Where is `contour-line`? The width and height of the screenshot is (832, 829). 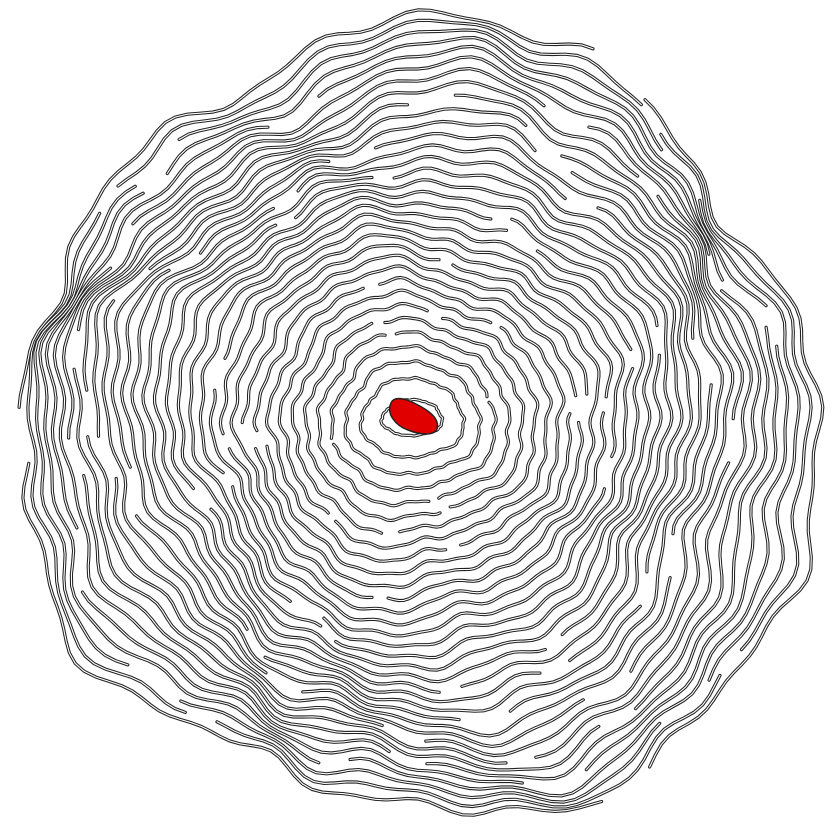
contour-line is located at coordinates (418, 494).